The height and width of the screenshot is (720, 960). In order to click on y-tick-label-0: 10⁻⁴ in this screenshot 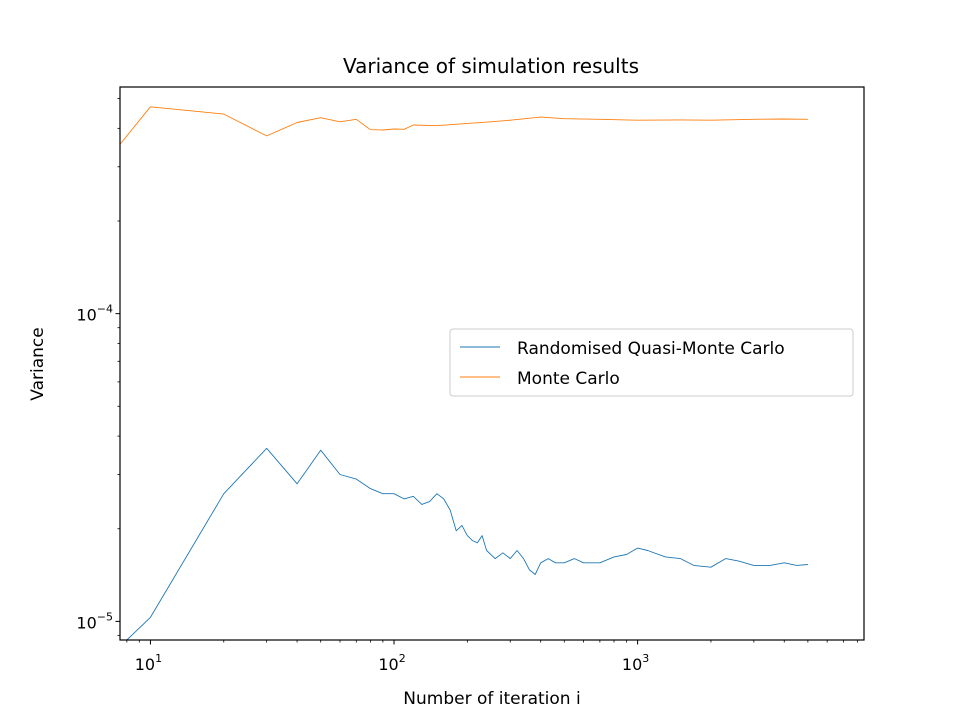, I will do `click(94, 314)`.